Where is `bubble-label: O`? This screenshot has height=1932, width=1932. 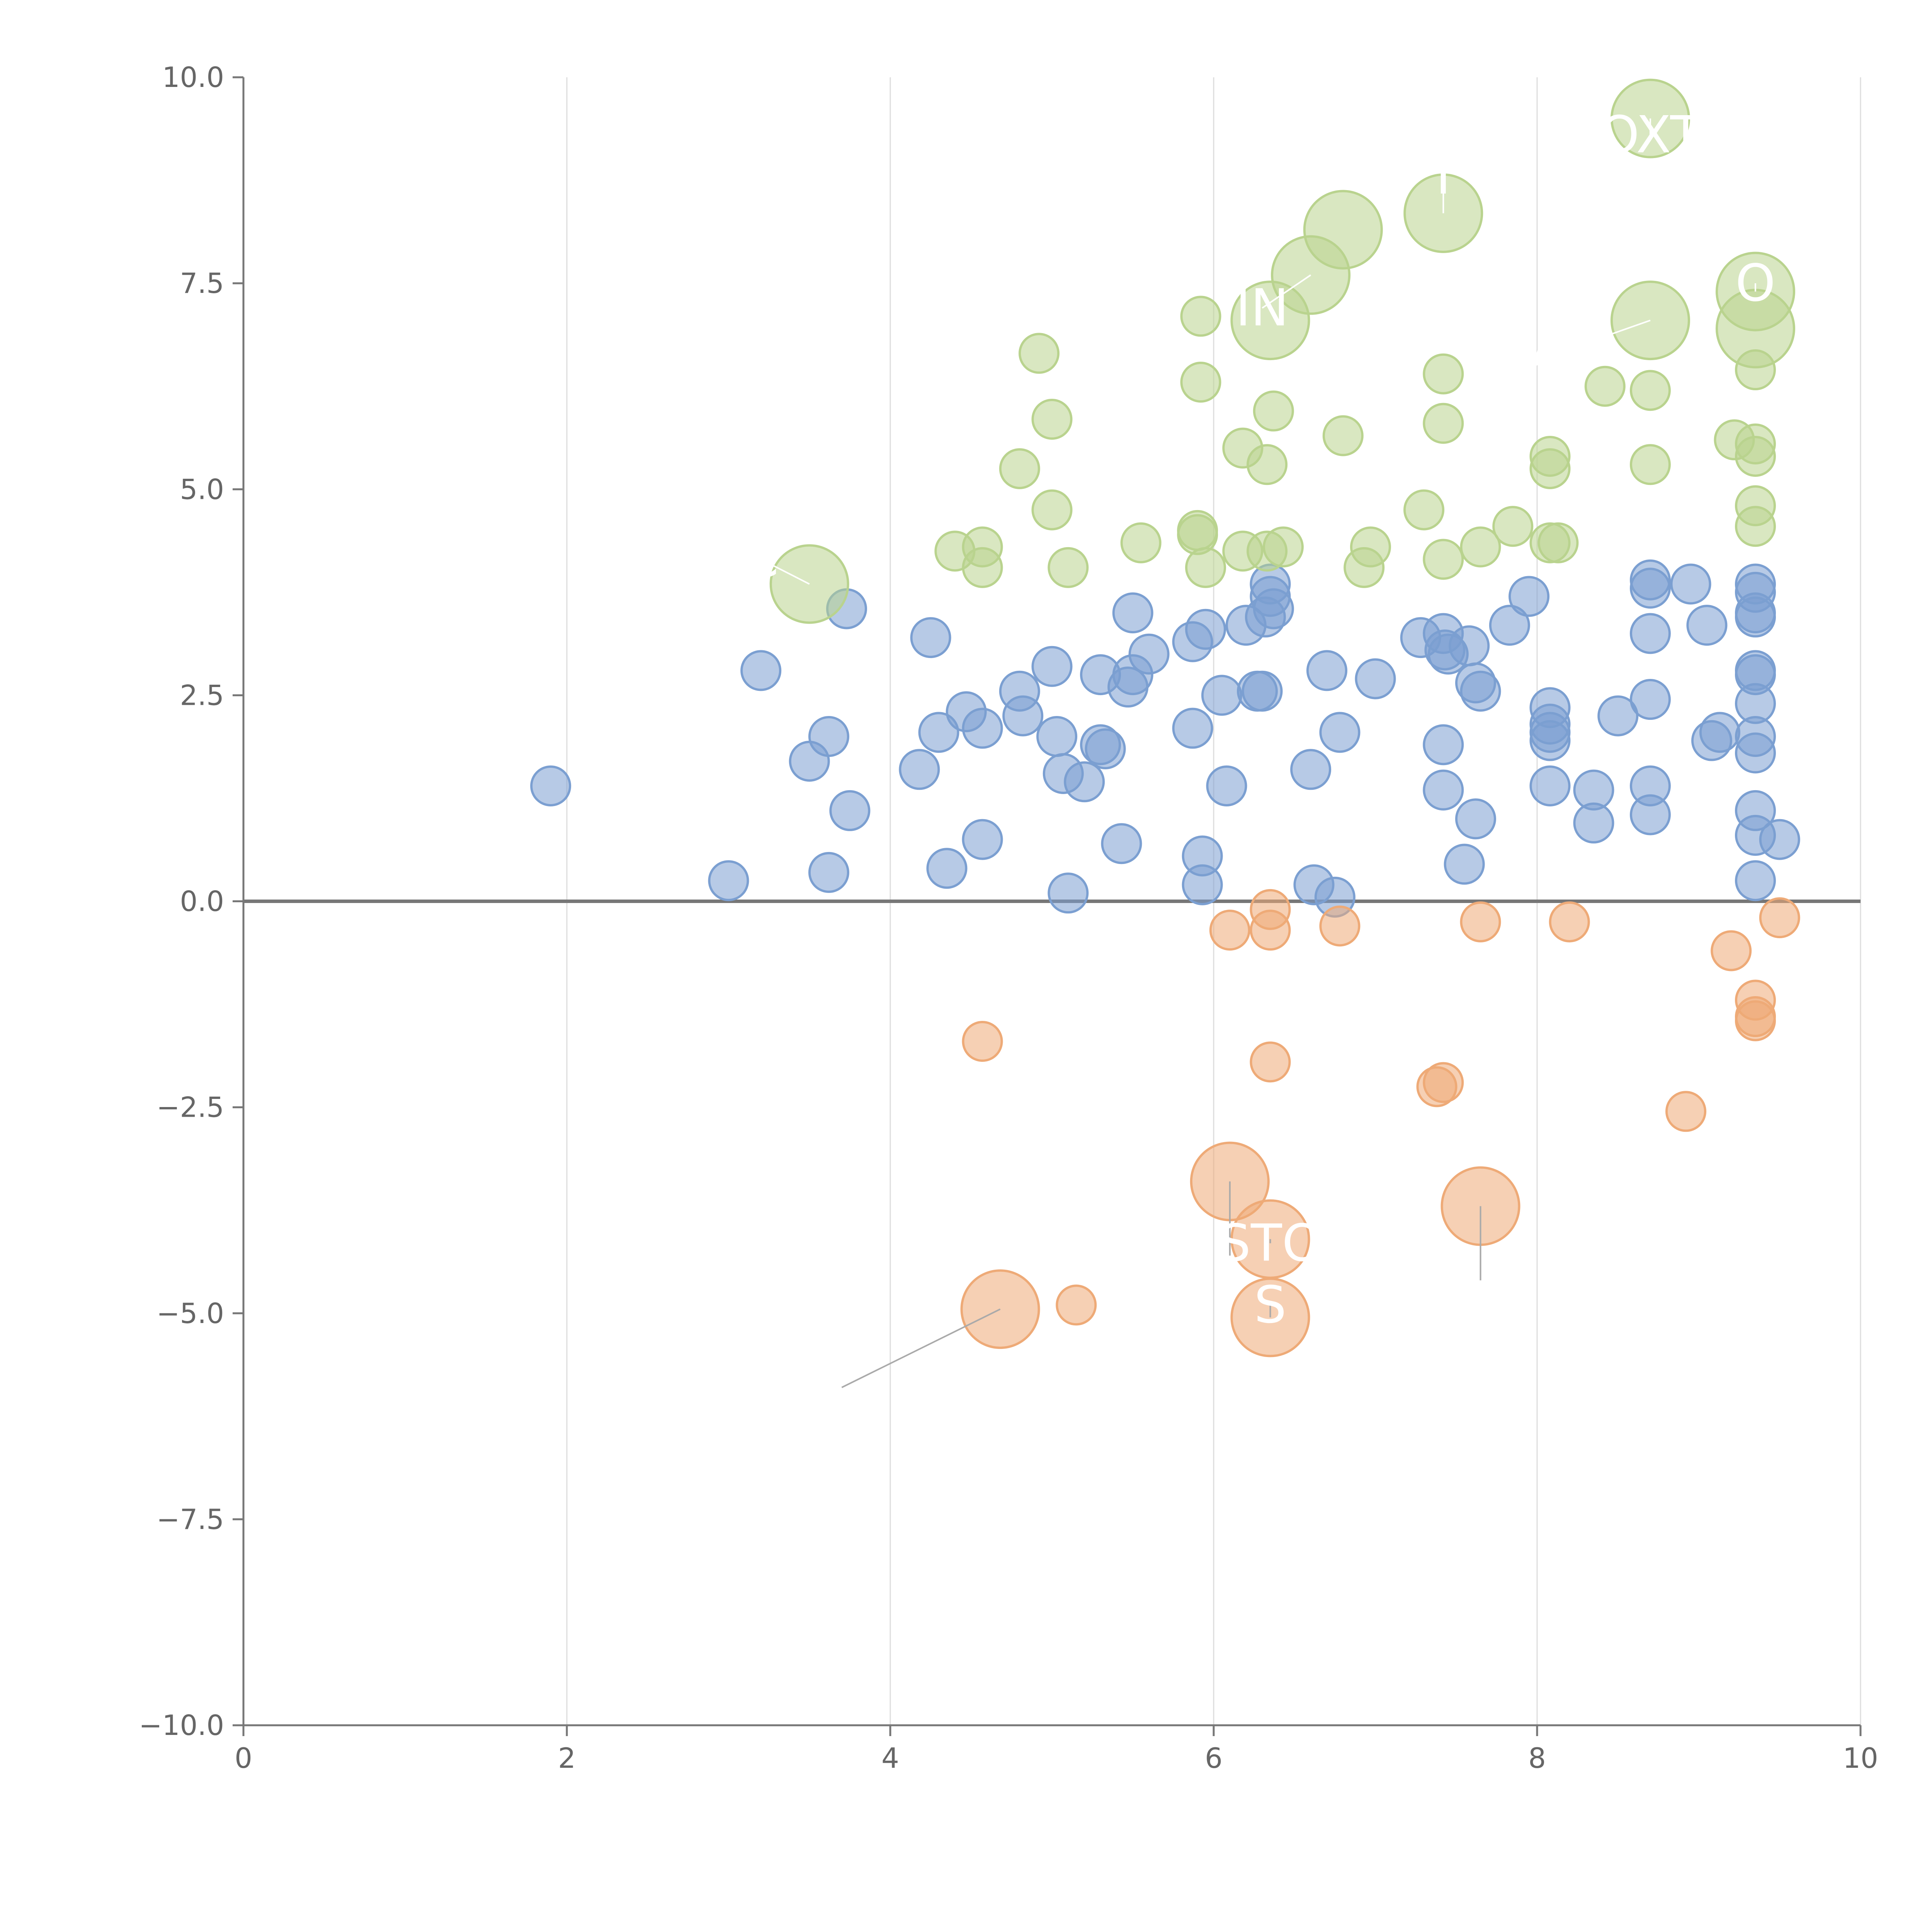 bubble-label: O is located at coordinates (1756, 283).